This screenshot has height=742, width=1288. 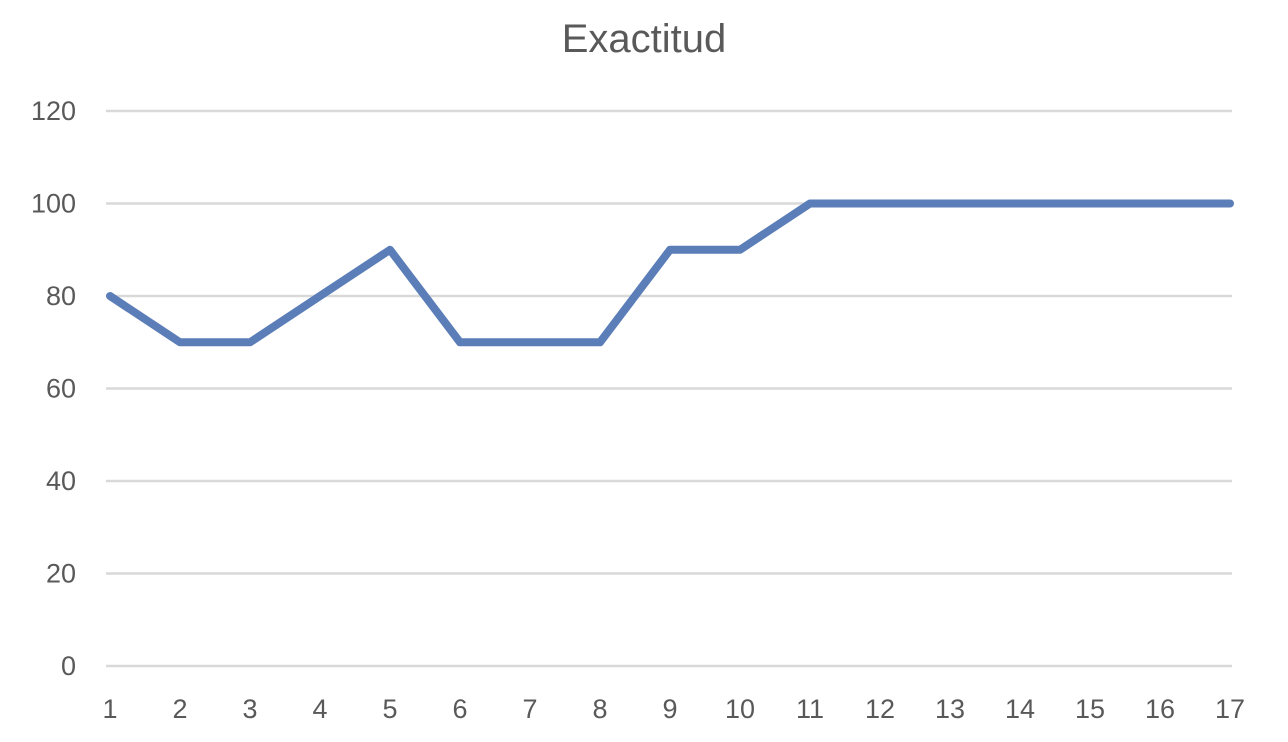 I want to click on x-tick-label: 7, so click(x=529, y=709).